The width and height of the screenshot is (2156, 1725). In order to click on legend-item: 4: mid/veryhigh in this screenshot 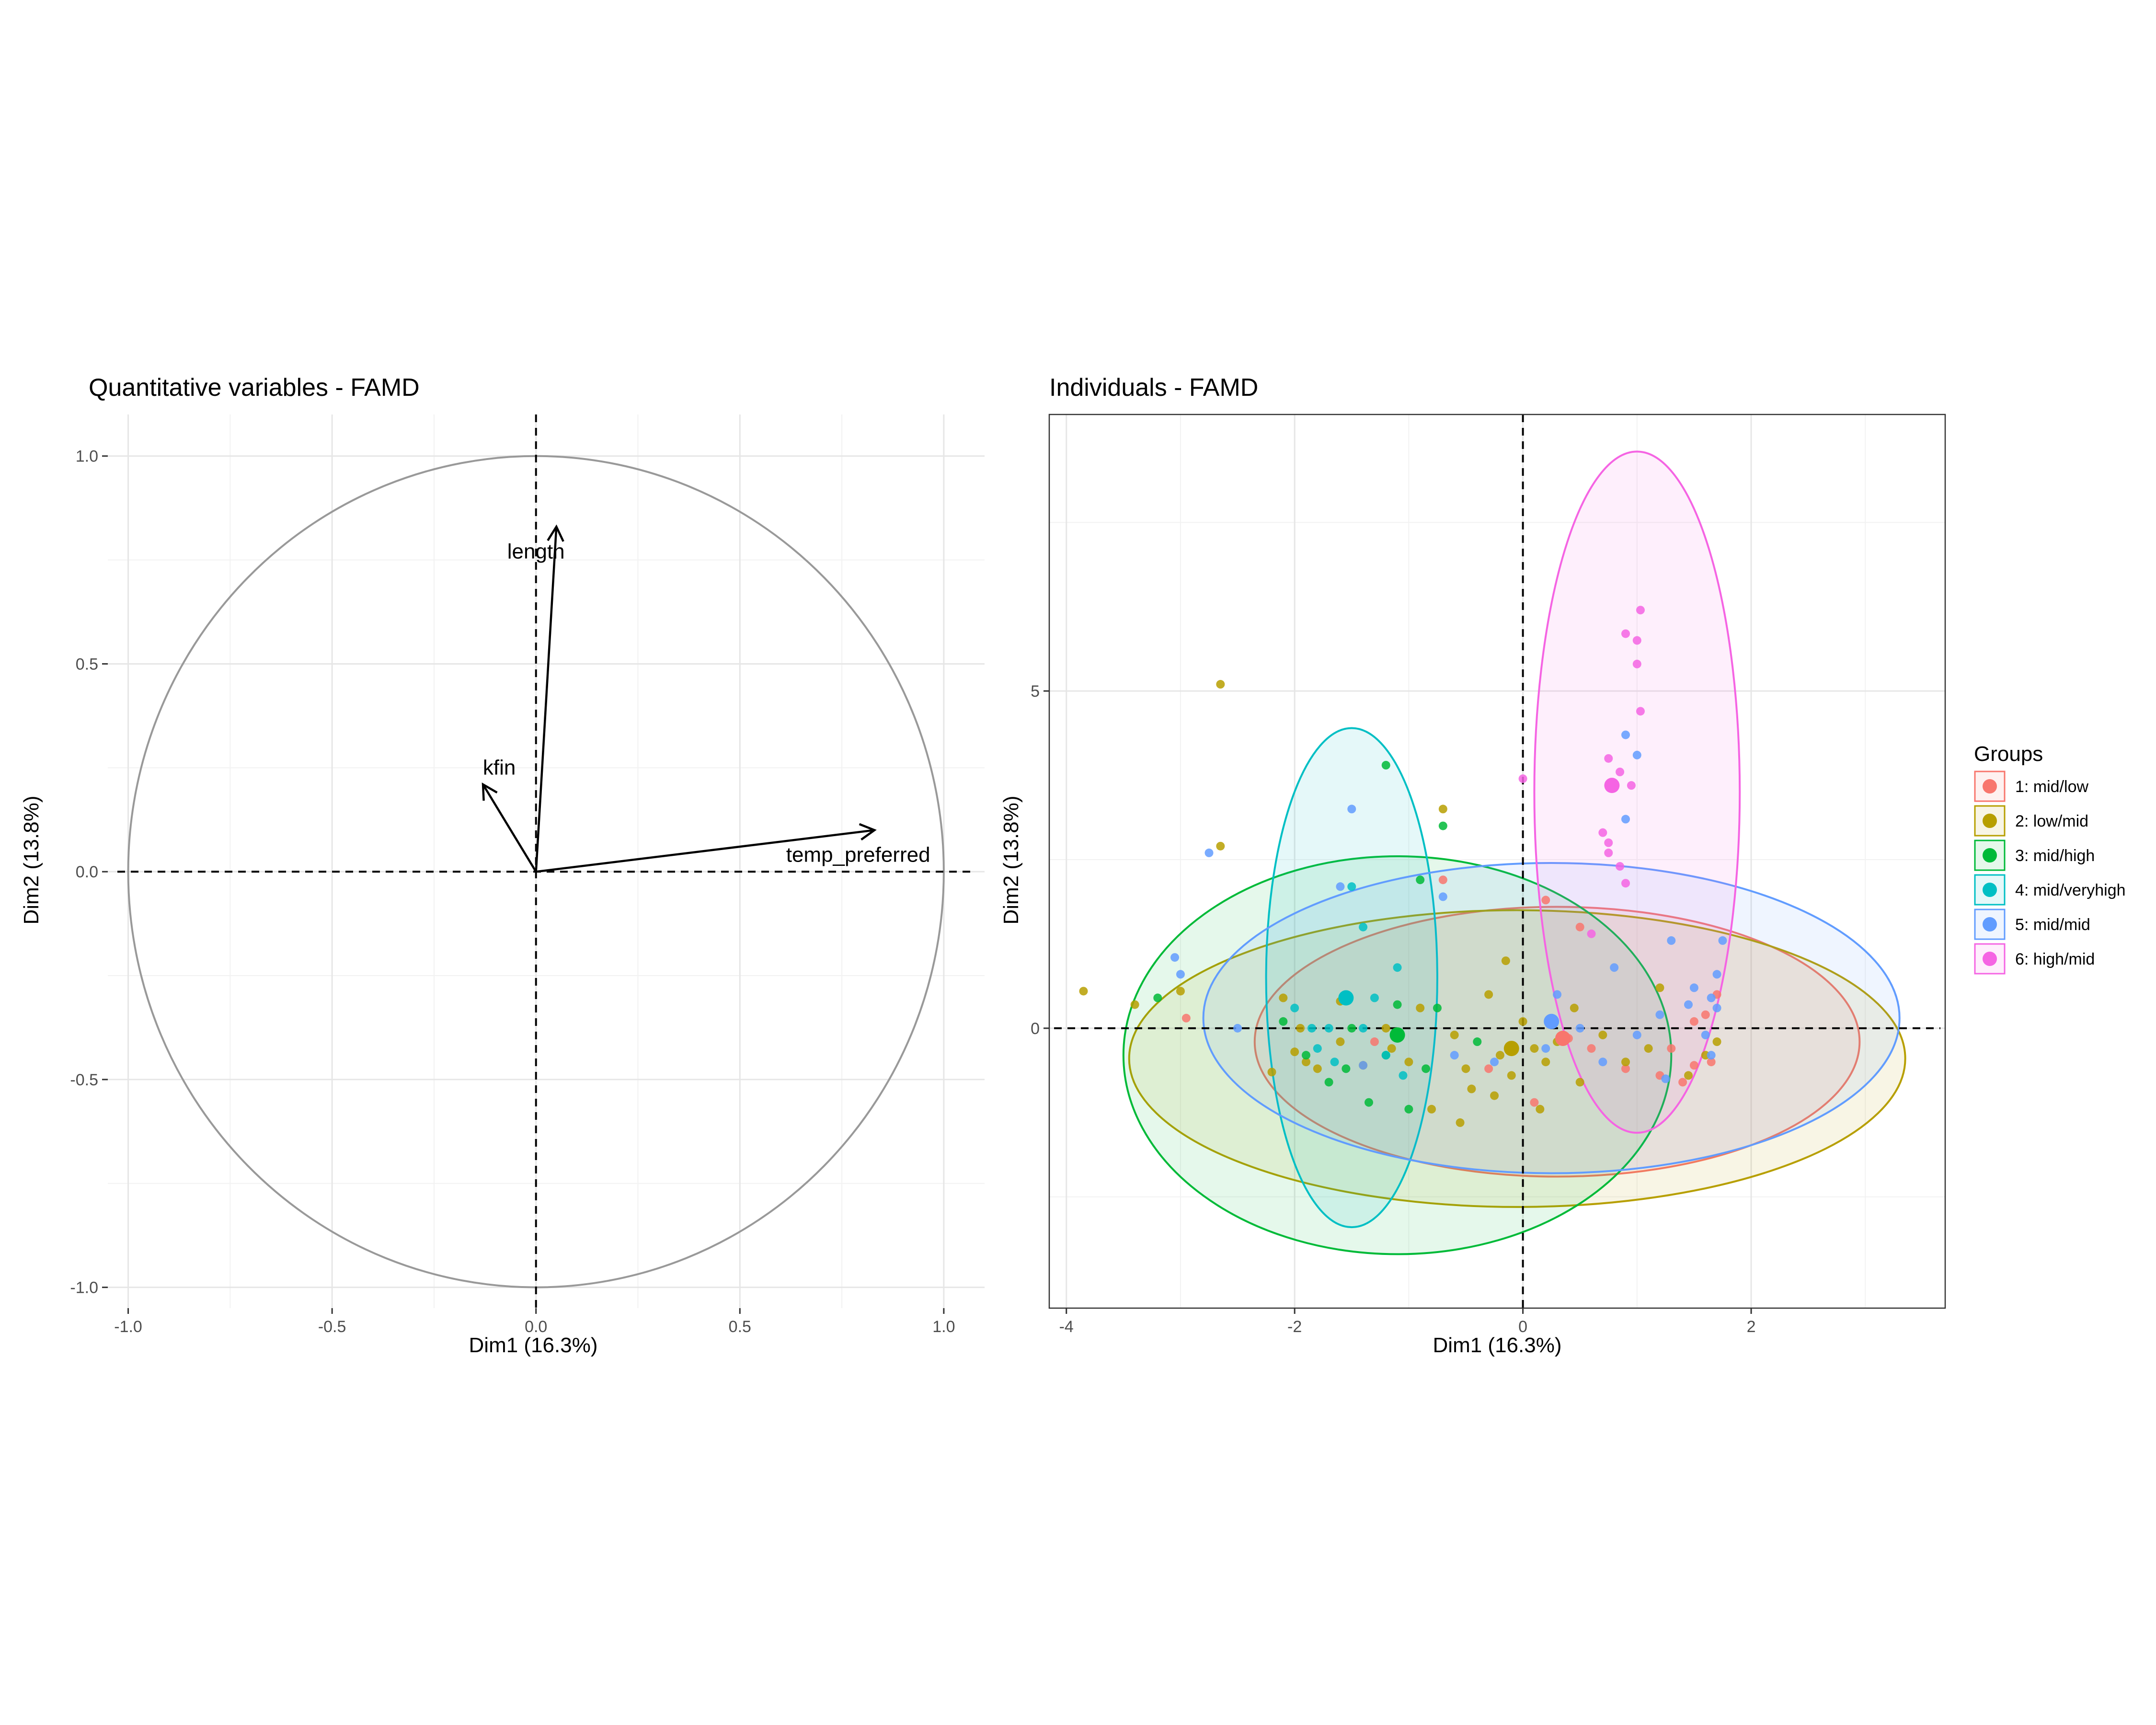, I will do `click(2050, 890)`.